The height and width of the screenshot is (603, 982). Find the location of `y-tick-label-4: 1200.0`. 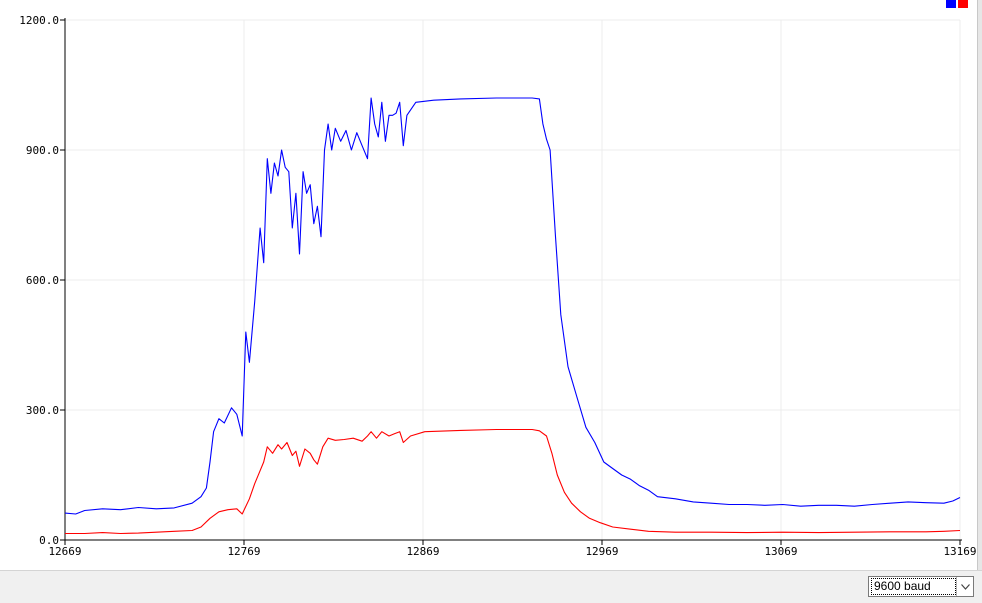

y-tick-label-4: 1200.0 is located at coordinates (39, 20).